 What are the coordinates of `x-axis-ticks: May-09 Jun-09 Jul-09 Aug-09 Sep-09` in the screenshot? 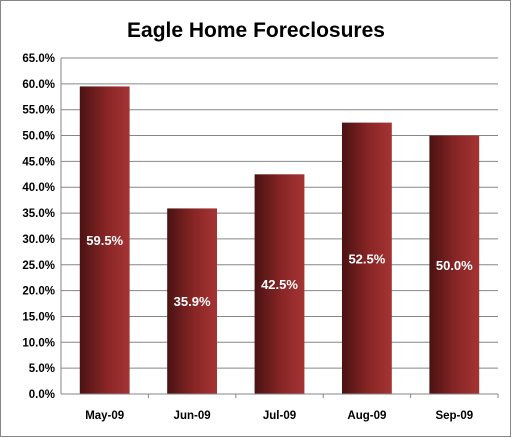 It's located at (279, 416).